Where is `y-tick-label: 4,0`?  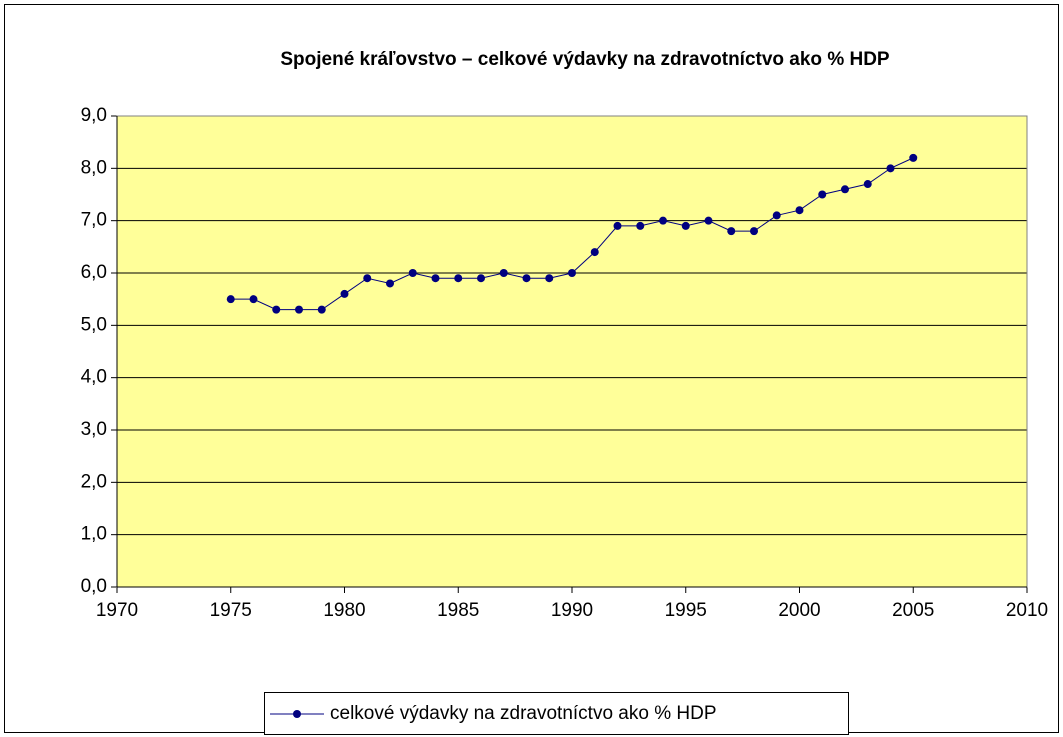
y-tick-label: 4,0 is located at coordinates (94, 377).